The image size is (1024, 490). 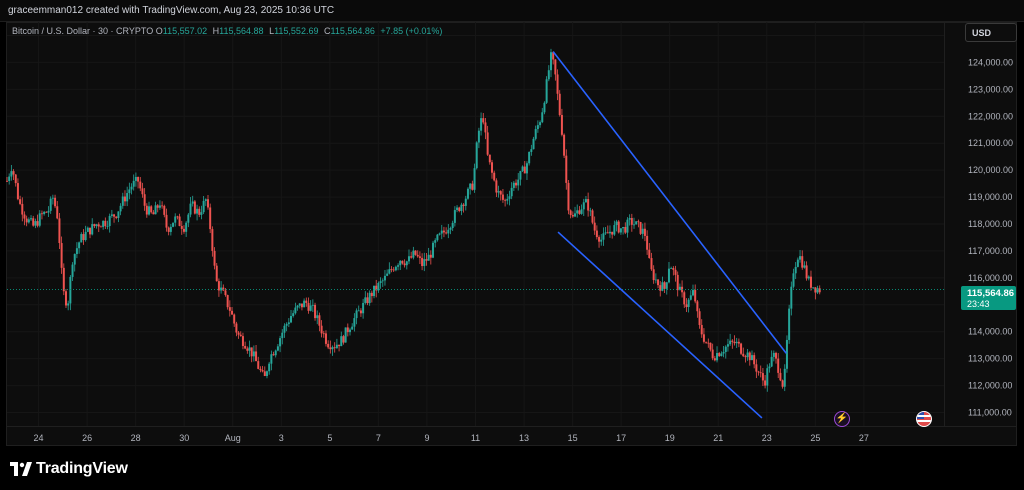 What do you see at coordinates (281, 438) in the screenshot?
I see `time-tick-label: 3` at bounding box center [281, 438].